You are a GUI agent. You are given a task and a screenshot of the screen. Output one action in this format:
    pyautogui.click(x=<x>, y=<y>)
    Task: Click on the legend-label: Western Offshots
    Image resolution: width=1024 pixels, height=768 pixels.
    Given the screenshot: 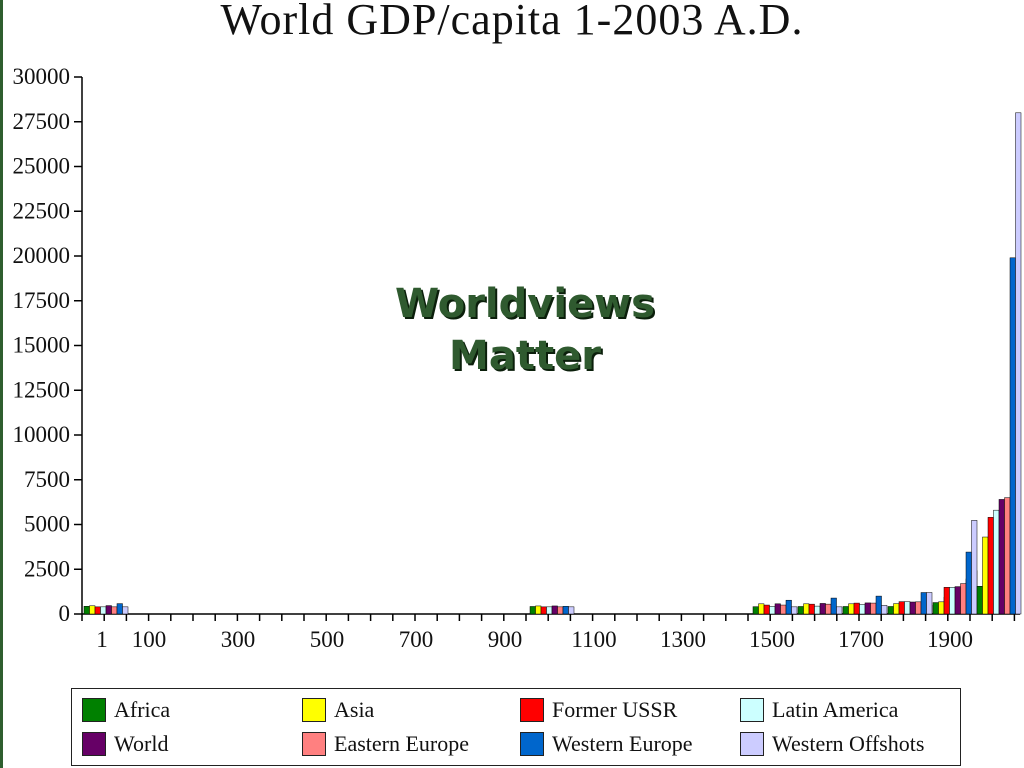 What is the action you would take?
    pyautogui.click(x=848, y=743)
    